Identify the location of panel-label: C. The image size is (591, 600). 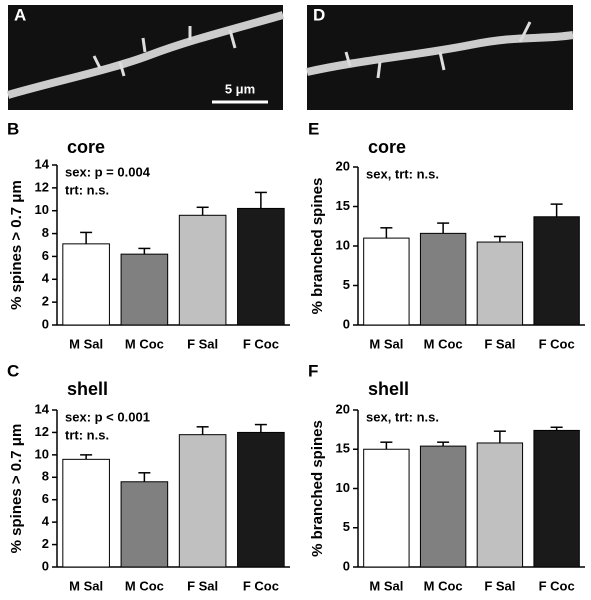
(13, 370).